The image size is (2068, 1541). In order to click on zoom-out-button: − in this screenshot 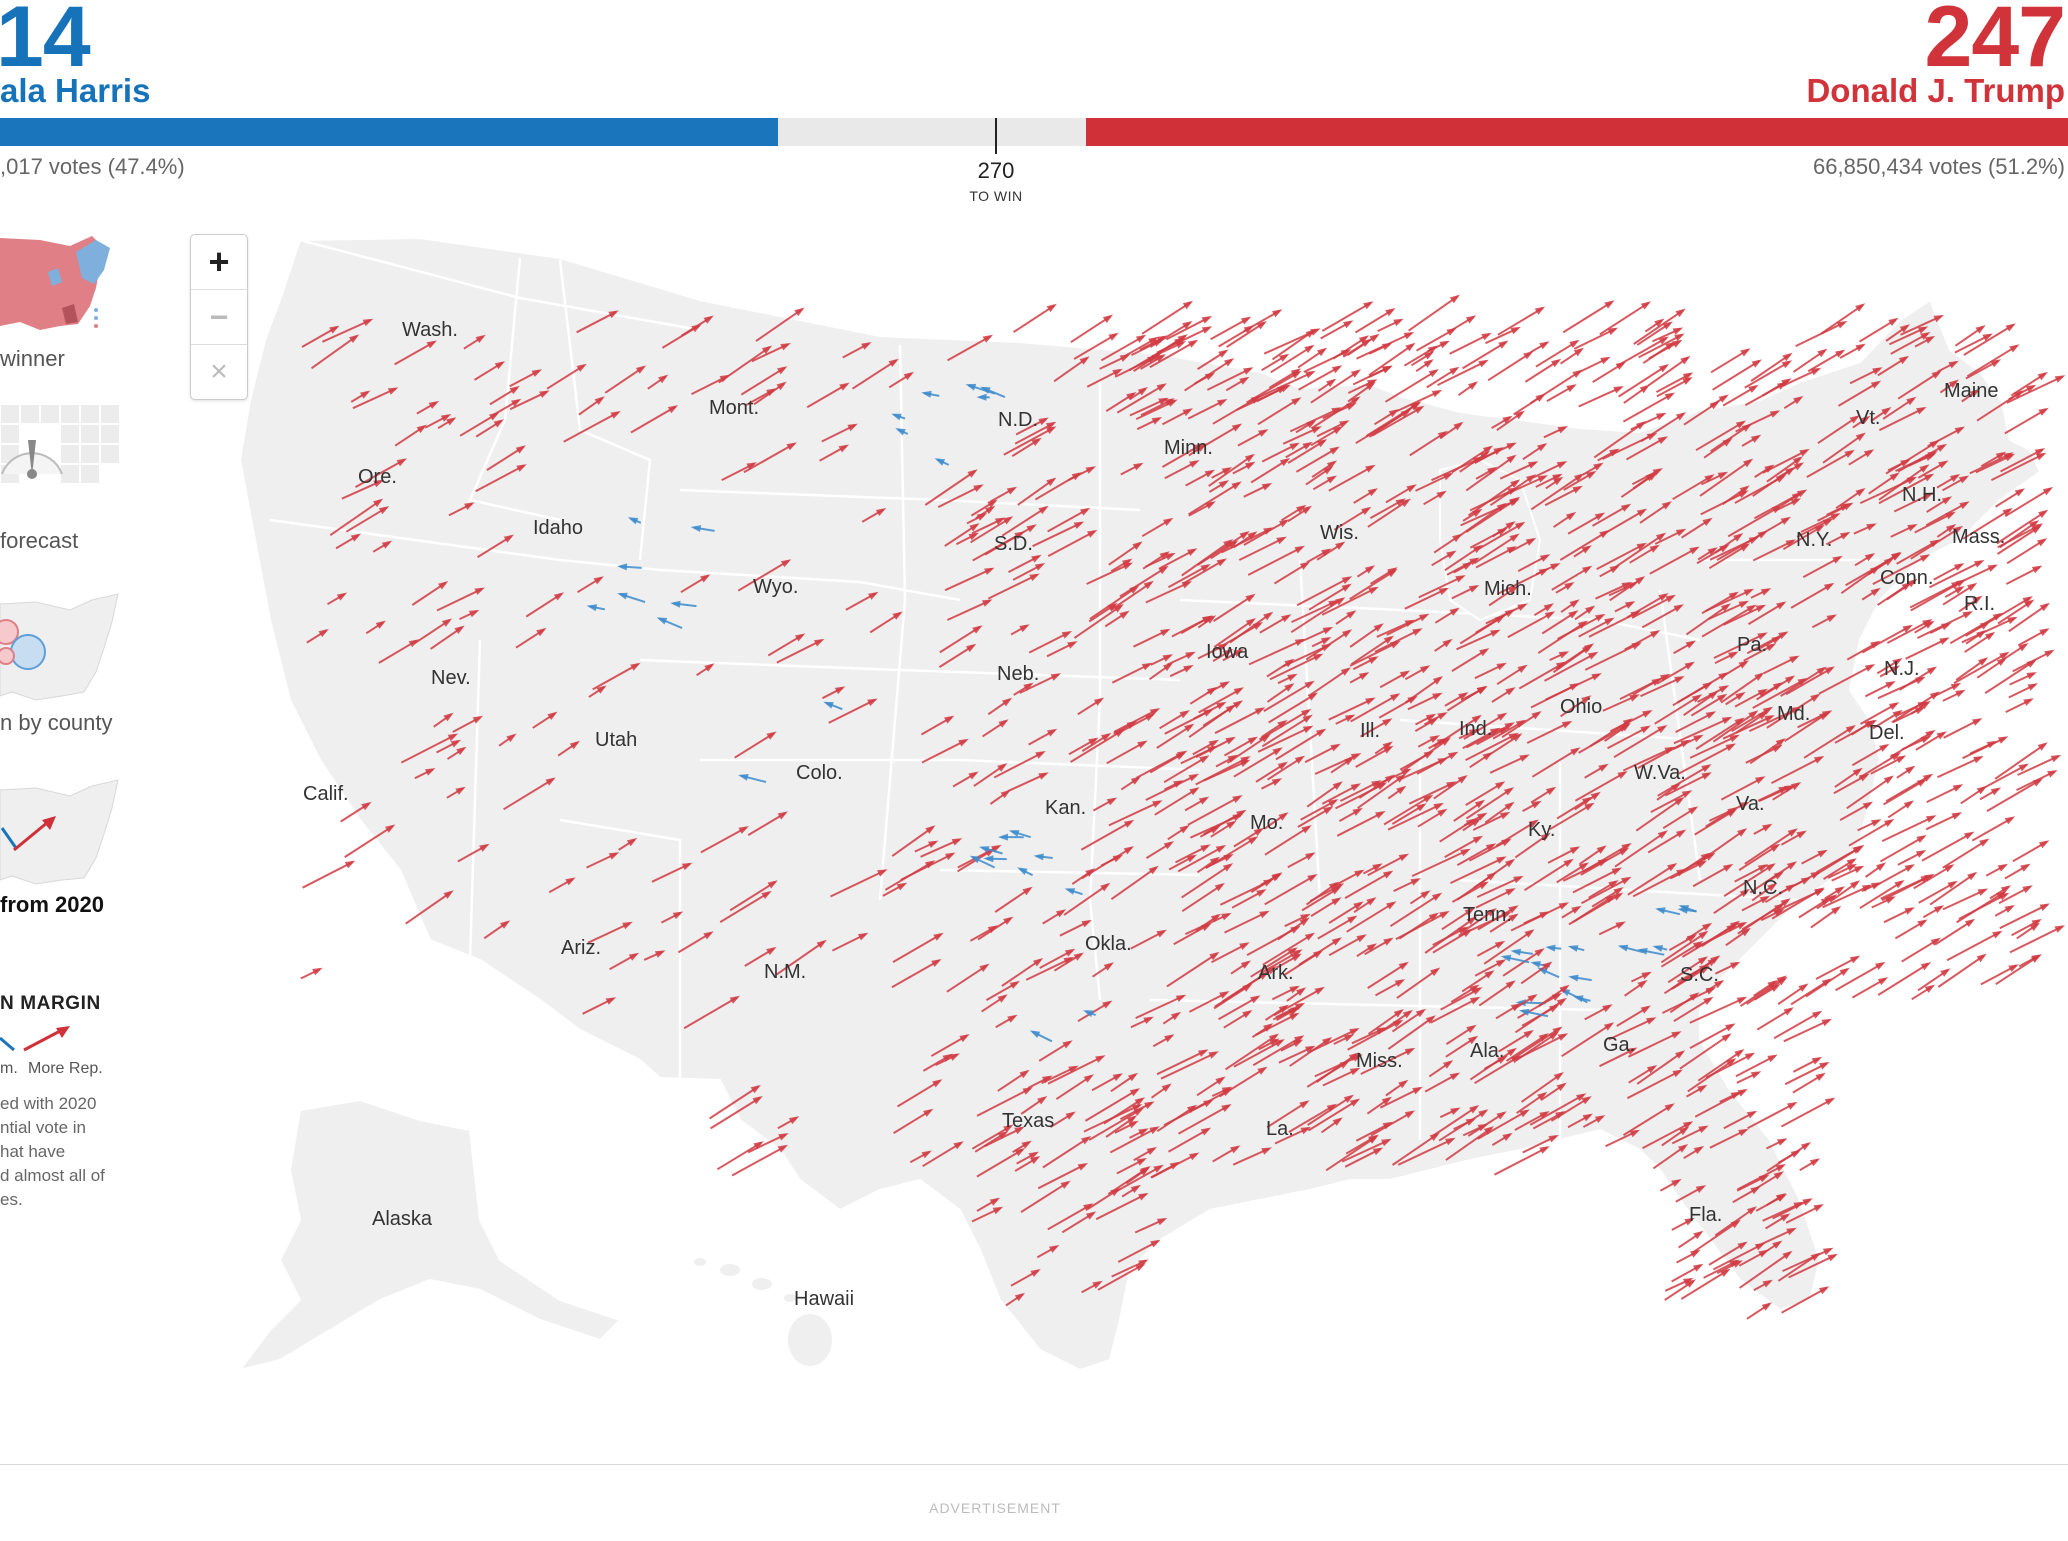, I will do `click(219, 317)`.